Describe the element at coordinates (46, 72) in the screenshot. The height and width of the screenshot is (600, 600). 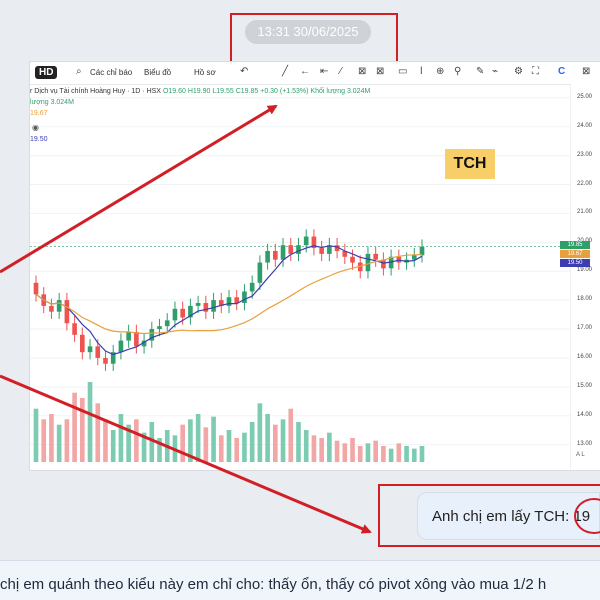
I see `hd-badge: HD` at that location.